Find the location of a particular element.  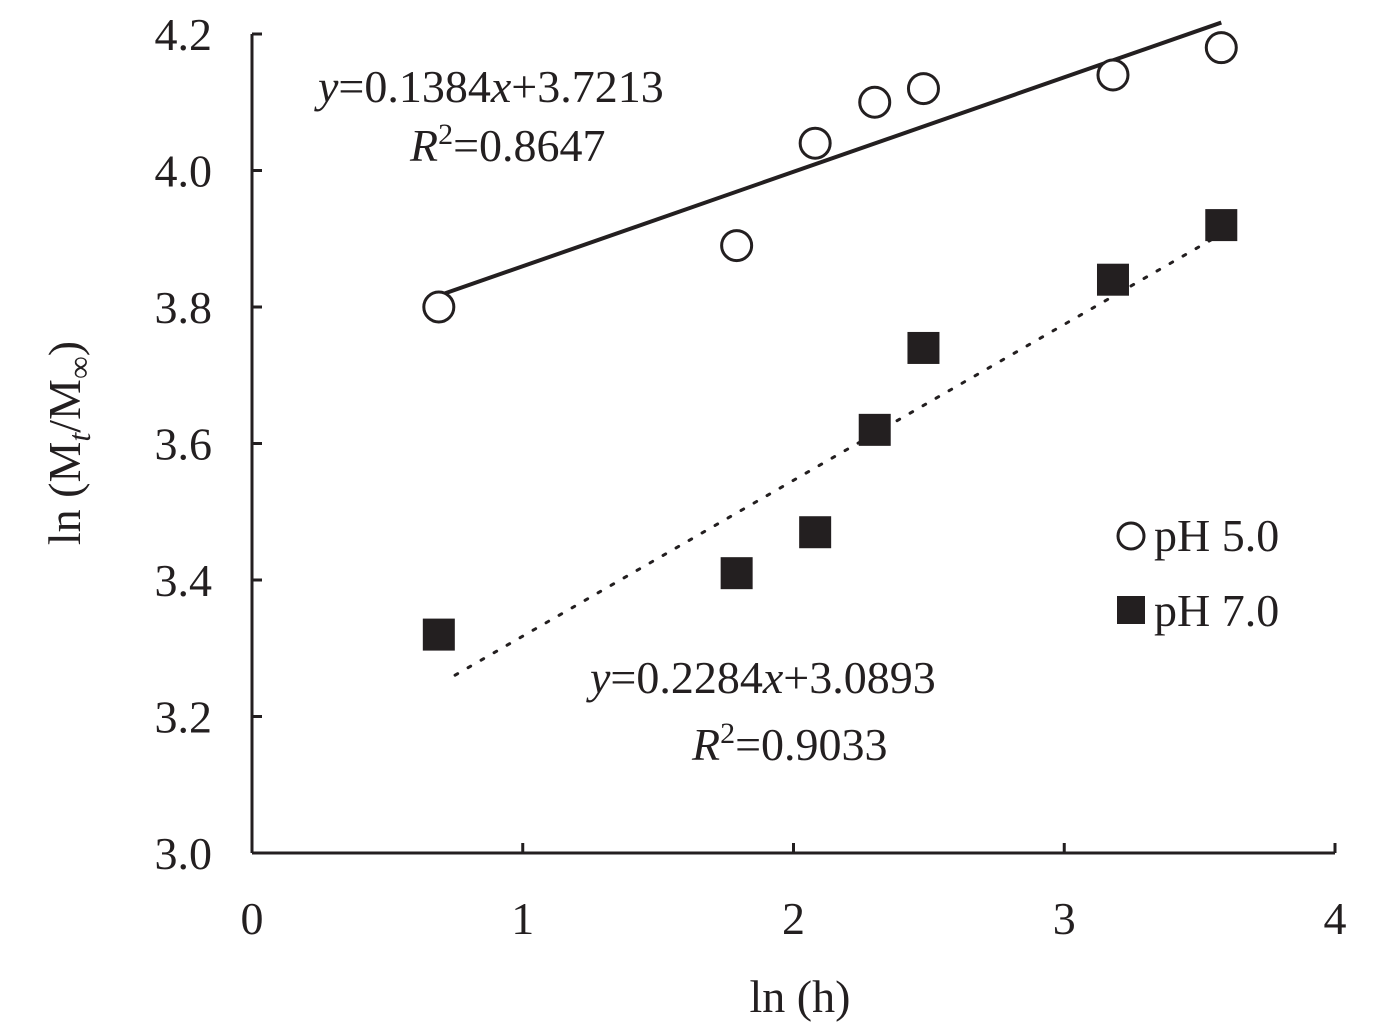

y-tick-label-4.2: 4.2 is located at coordinates (184, 34).